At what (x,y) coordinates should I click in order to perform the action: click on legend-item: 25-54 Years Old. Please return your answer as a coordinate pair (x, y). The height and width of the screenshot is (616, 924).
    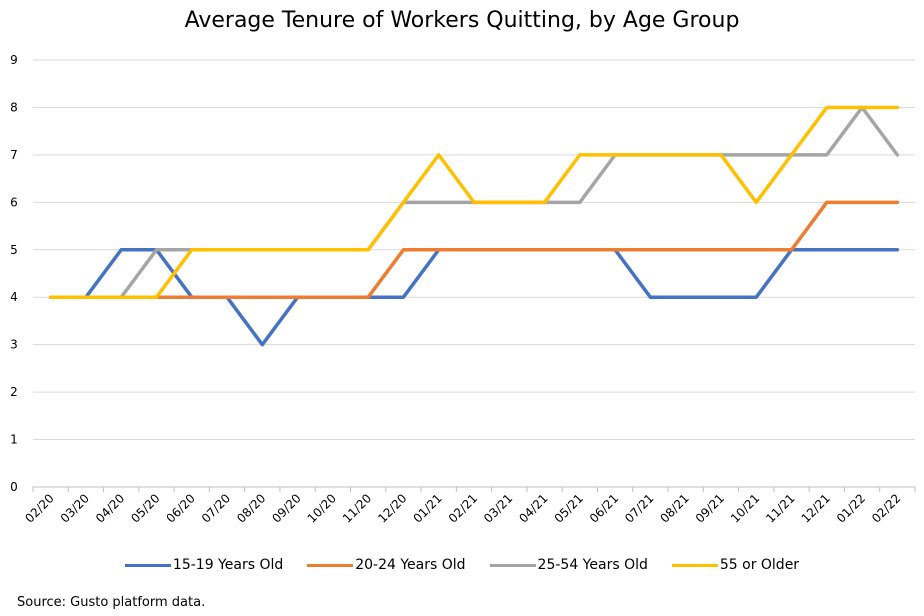
    Looking at the image, I should click on (568, 565).